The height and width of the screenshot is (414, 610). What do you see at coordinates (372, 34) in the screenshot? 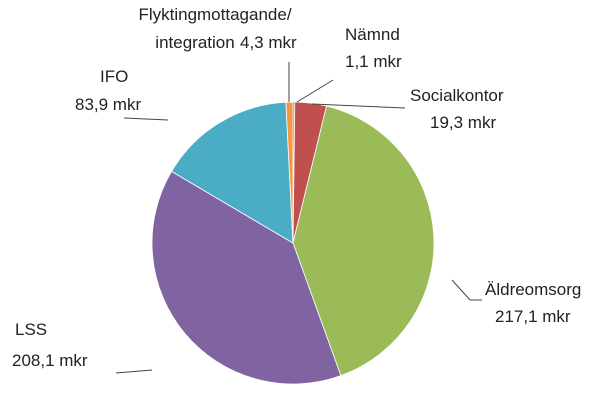
I see `category-label: Nämnd` at bounding box center [372, 34].